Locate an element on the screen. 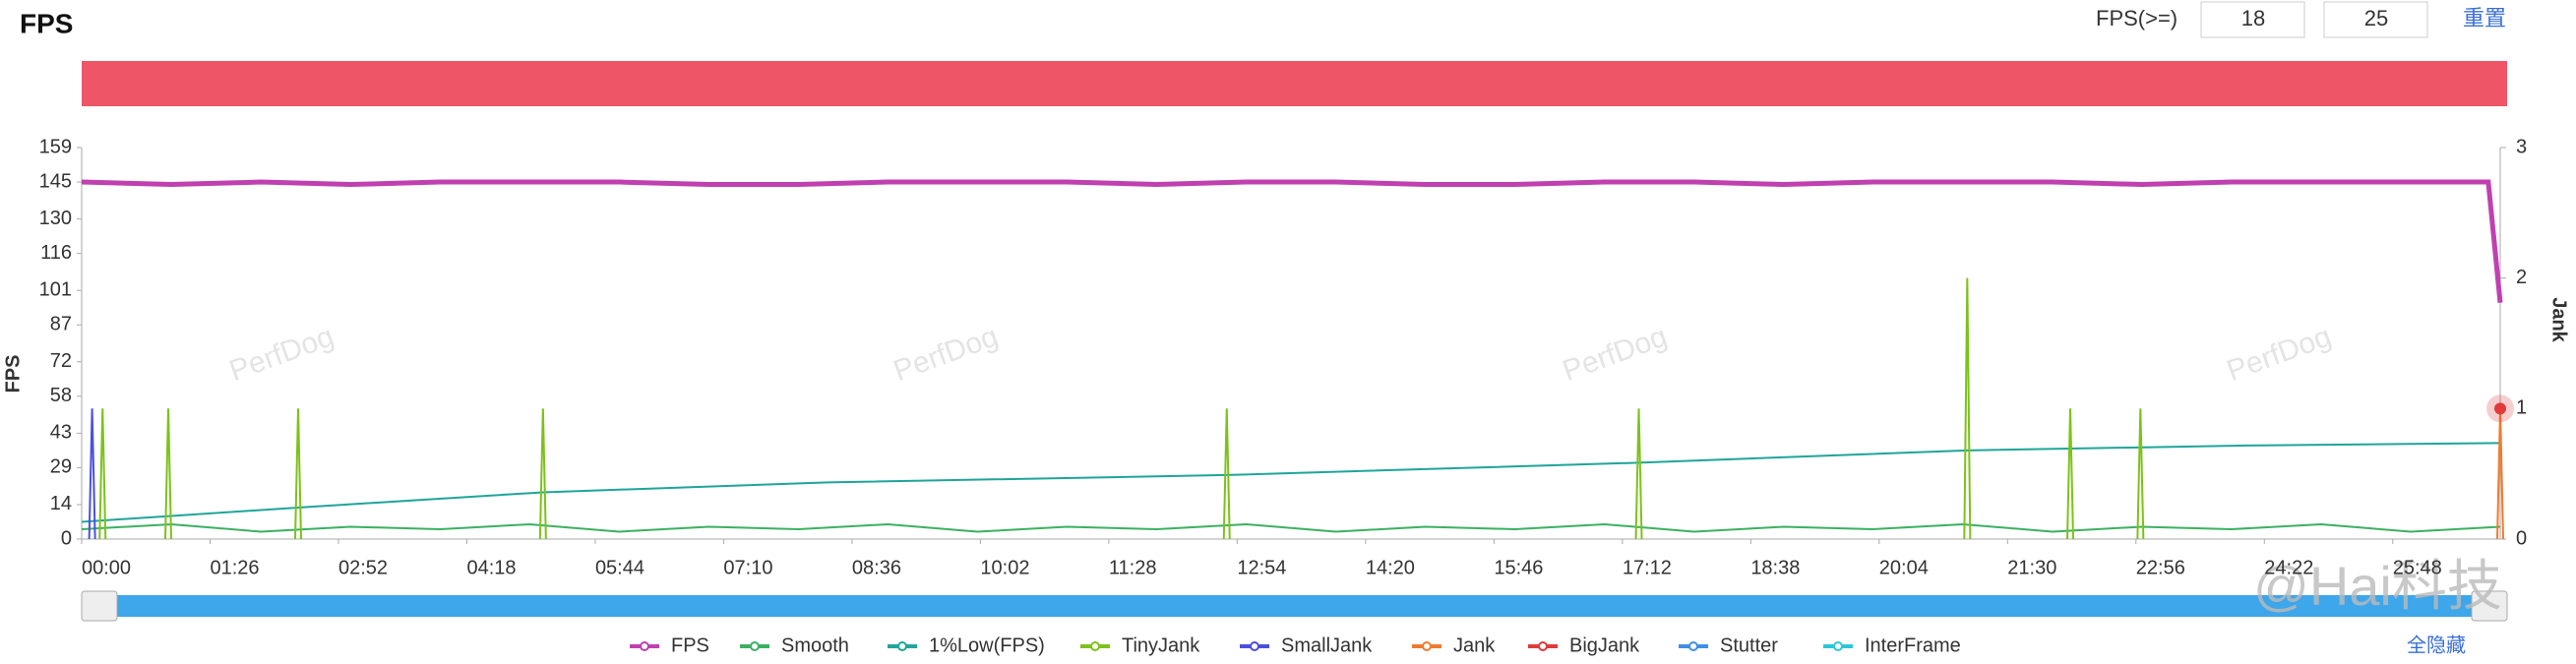  legend-label: Jank is located at coordinates (1474, 645).